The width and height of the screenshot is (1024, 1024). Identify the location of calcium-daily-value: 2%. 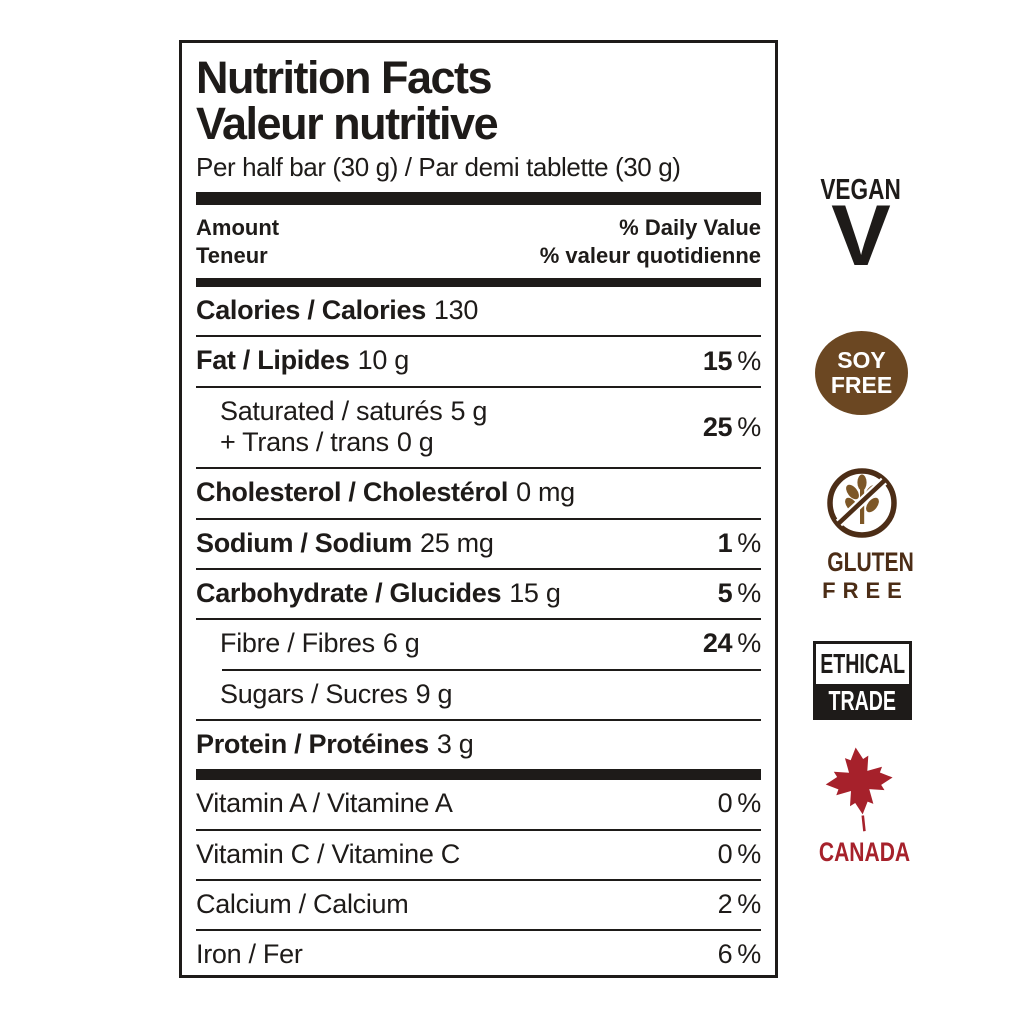
(739, 904).